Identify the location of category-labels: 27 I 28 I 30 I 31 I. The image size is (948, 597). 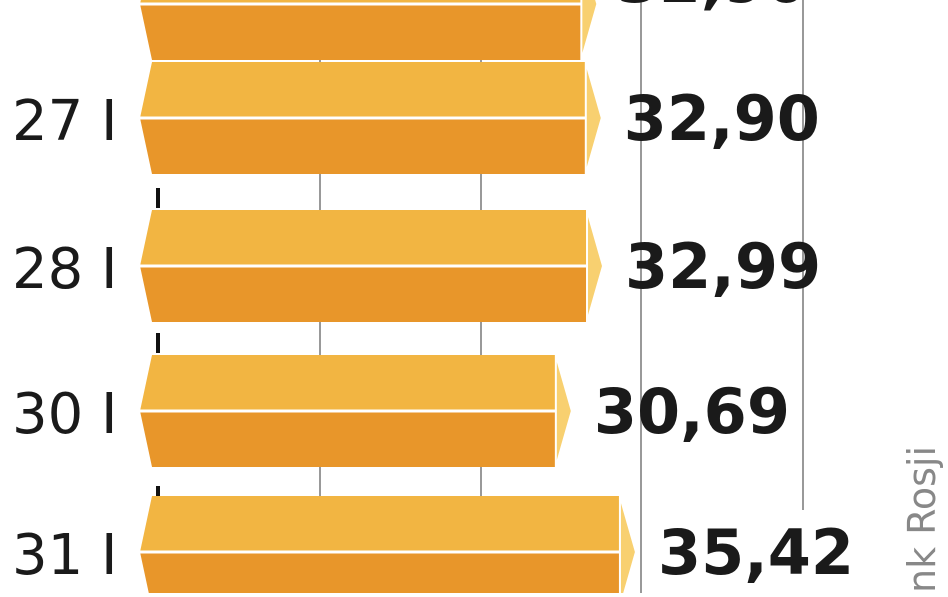
(65, 338).